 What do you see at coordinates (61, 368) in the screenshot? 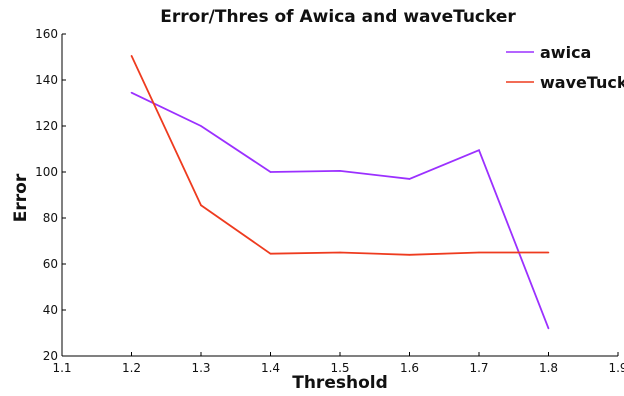
I see `x-tick-label: 1.1` at bounding box center [61, 368].